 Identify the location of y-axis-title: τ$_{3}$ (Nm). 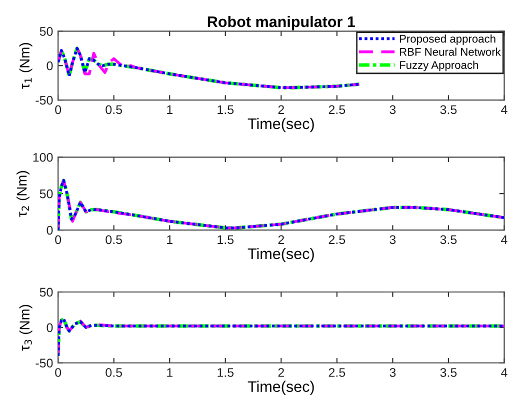
(25, 327).